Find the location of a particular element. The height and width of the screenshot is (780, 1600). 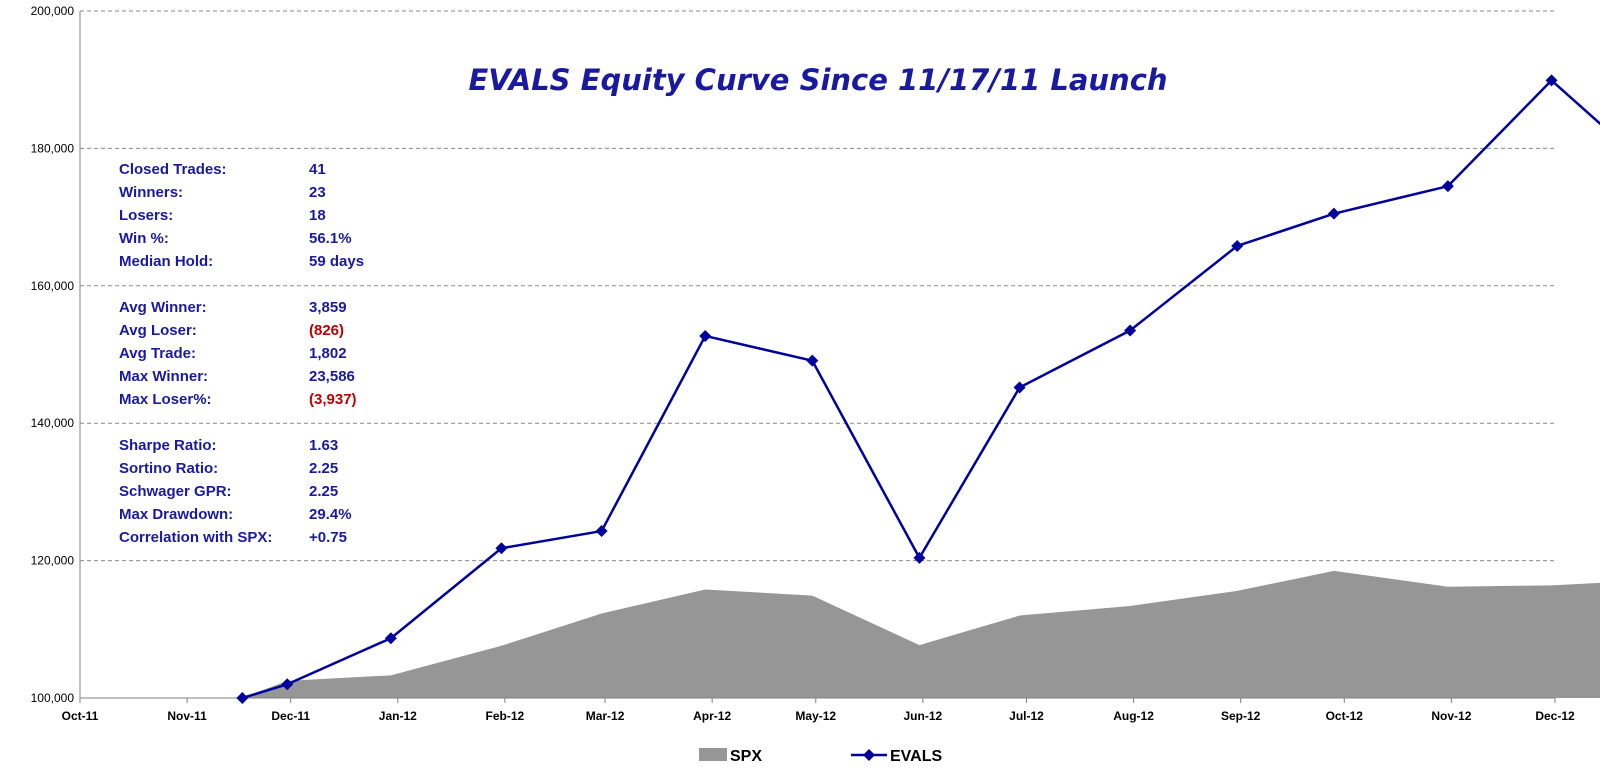

chart-title: EVALS Equity Curve Since 11/17/11 Launch is located at coordinates (817, 80).